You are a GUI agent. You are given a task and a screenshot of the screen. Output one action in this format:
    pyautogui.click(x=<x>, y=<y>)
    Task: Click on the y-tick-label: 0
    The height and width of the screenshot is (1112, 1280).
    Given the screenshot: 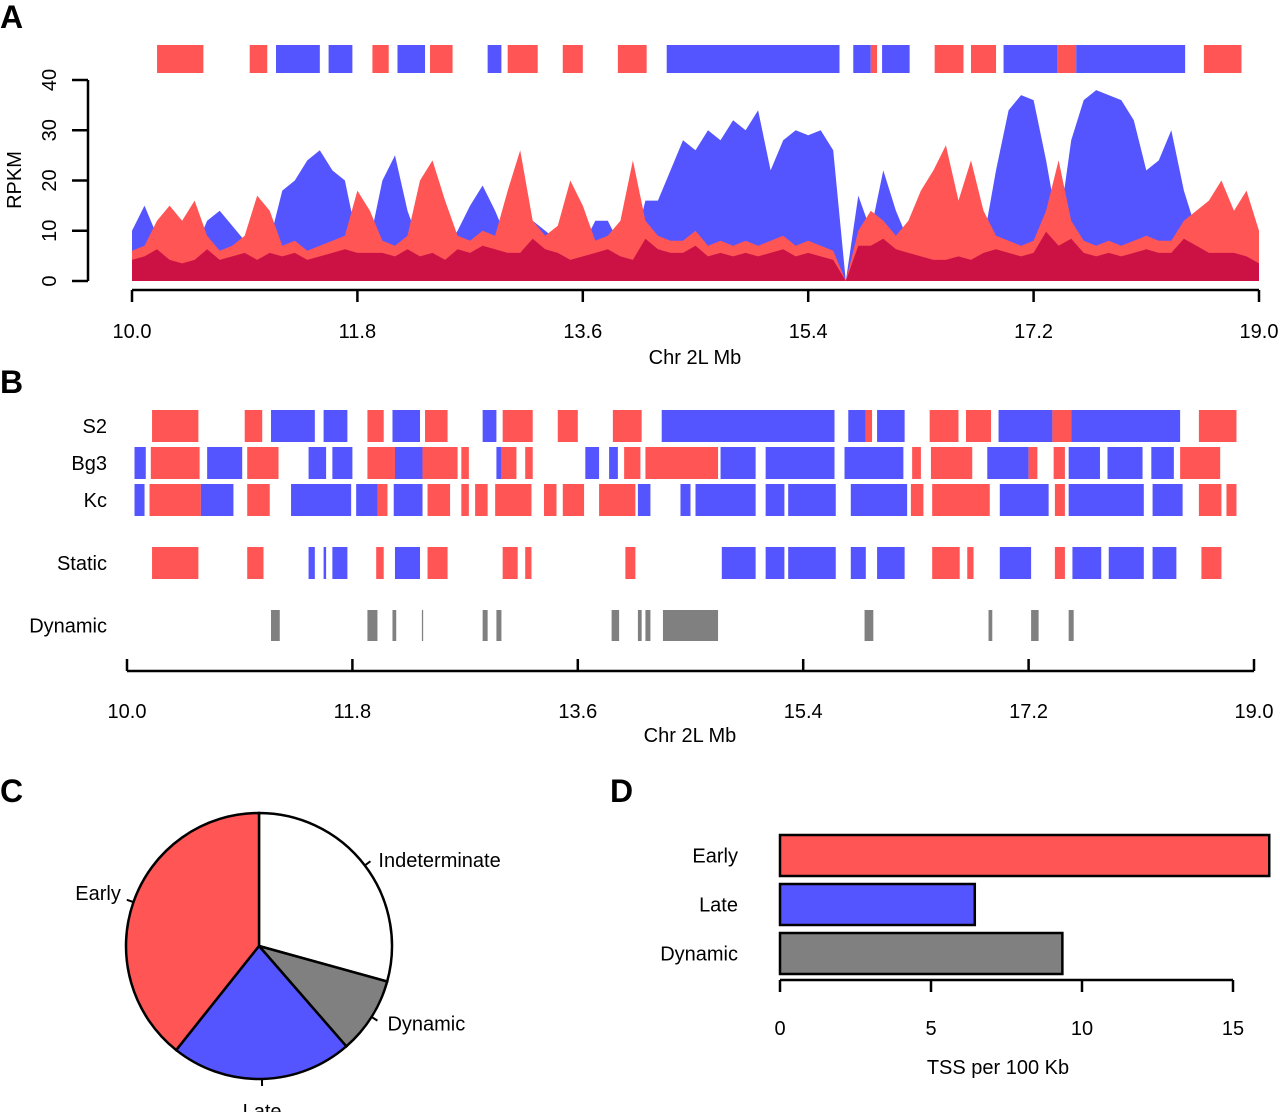 What is the action you would take?
    pyautogui.click(x=50, y=280)
    